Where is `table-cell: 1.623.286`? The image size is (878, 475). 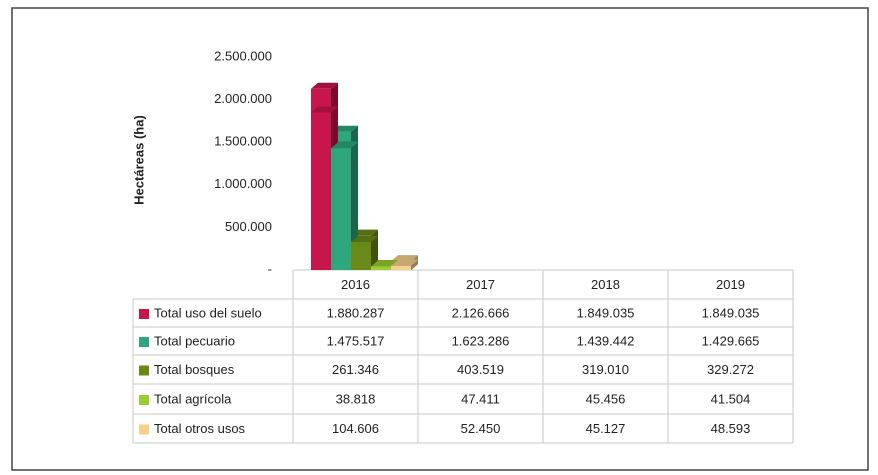 table-cell: 1.623.286 is located at coordinates (481, 340).